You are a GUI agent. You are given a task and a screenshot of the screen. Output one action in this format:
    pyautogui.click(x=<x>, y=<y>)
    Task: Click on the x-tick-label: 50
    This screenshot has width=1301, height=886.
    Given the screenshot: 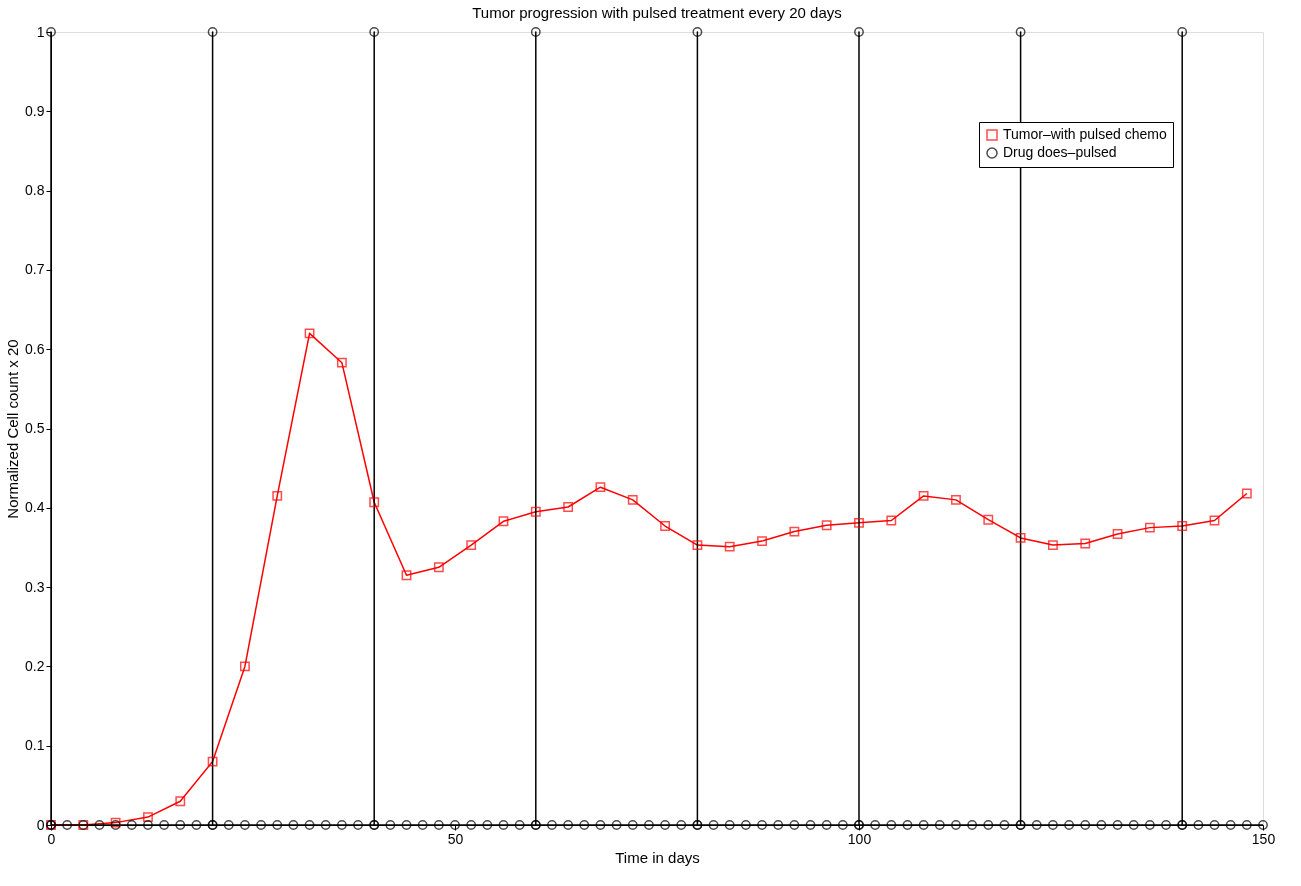 What is the action you would take?
    pyautogui.click(x=455, y=838)
    